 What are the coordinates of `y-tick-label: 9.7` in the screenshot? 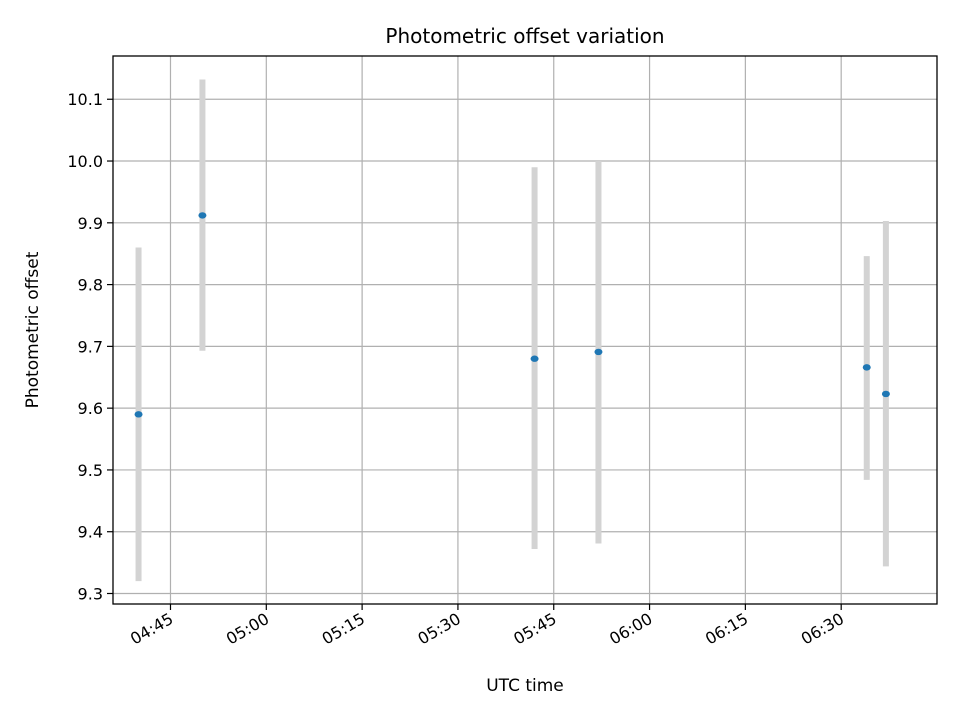 It's located at (90, 346).